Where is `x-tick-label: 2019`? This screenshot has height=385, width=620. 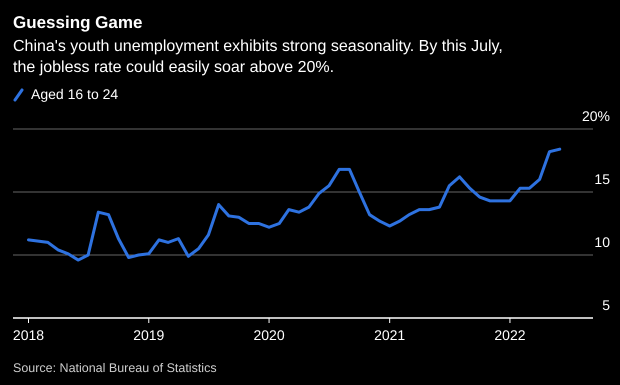 x-tick-label: 2019 is located at coordinates (149, 335).